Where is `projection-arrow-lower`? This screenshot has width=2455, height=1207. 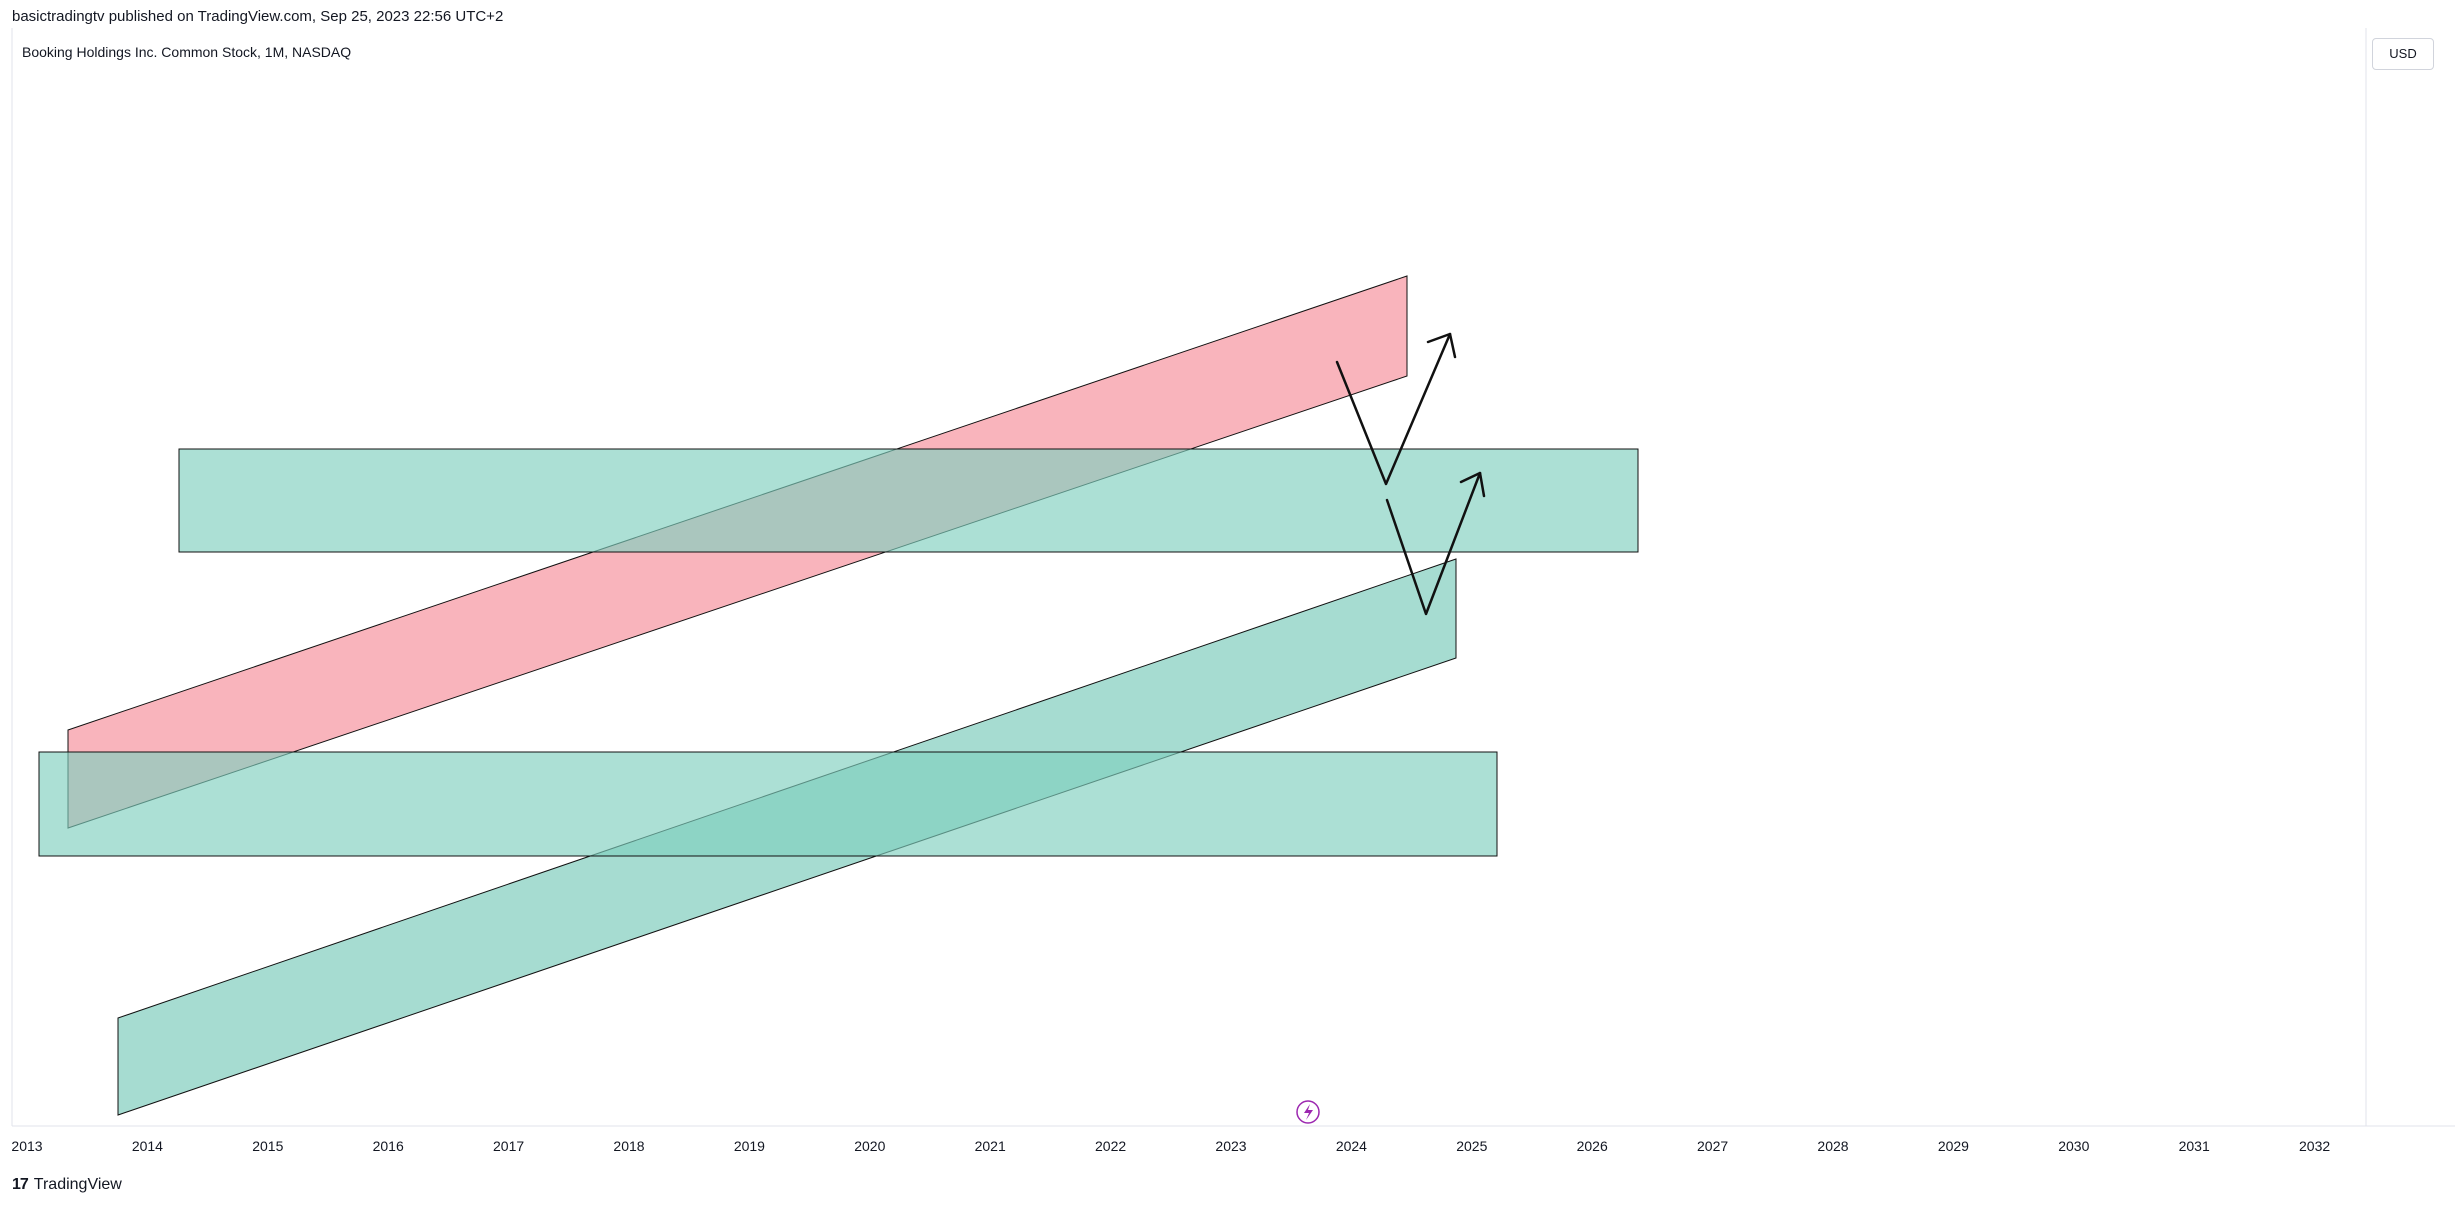 projection-arrow-lower is located at coordinates (1433, 543).